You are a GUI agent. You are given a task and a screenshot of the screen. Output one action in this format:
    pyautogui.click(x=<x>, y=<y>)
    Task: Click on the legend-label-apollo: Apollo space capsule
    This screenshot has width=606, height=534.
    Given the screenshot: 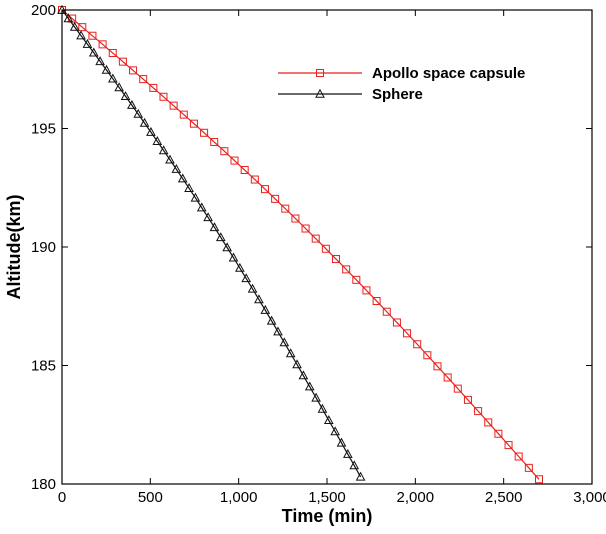 What is the action you would take?
    pyautogui.click(x=448, y=73)
    